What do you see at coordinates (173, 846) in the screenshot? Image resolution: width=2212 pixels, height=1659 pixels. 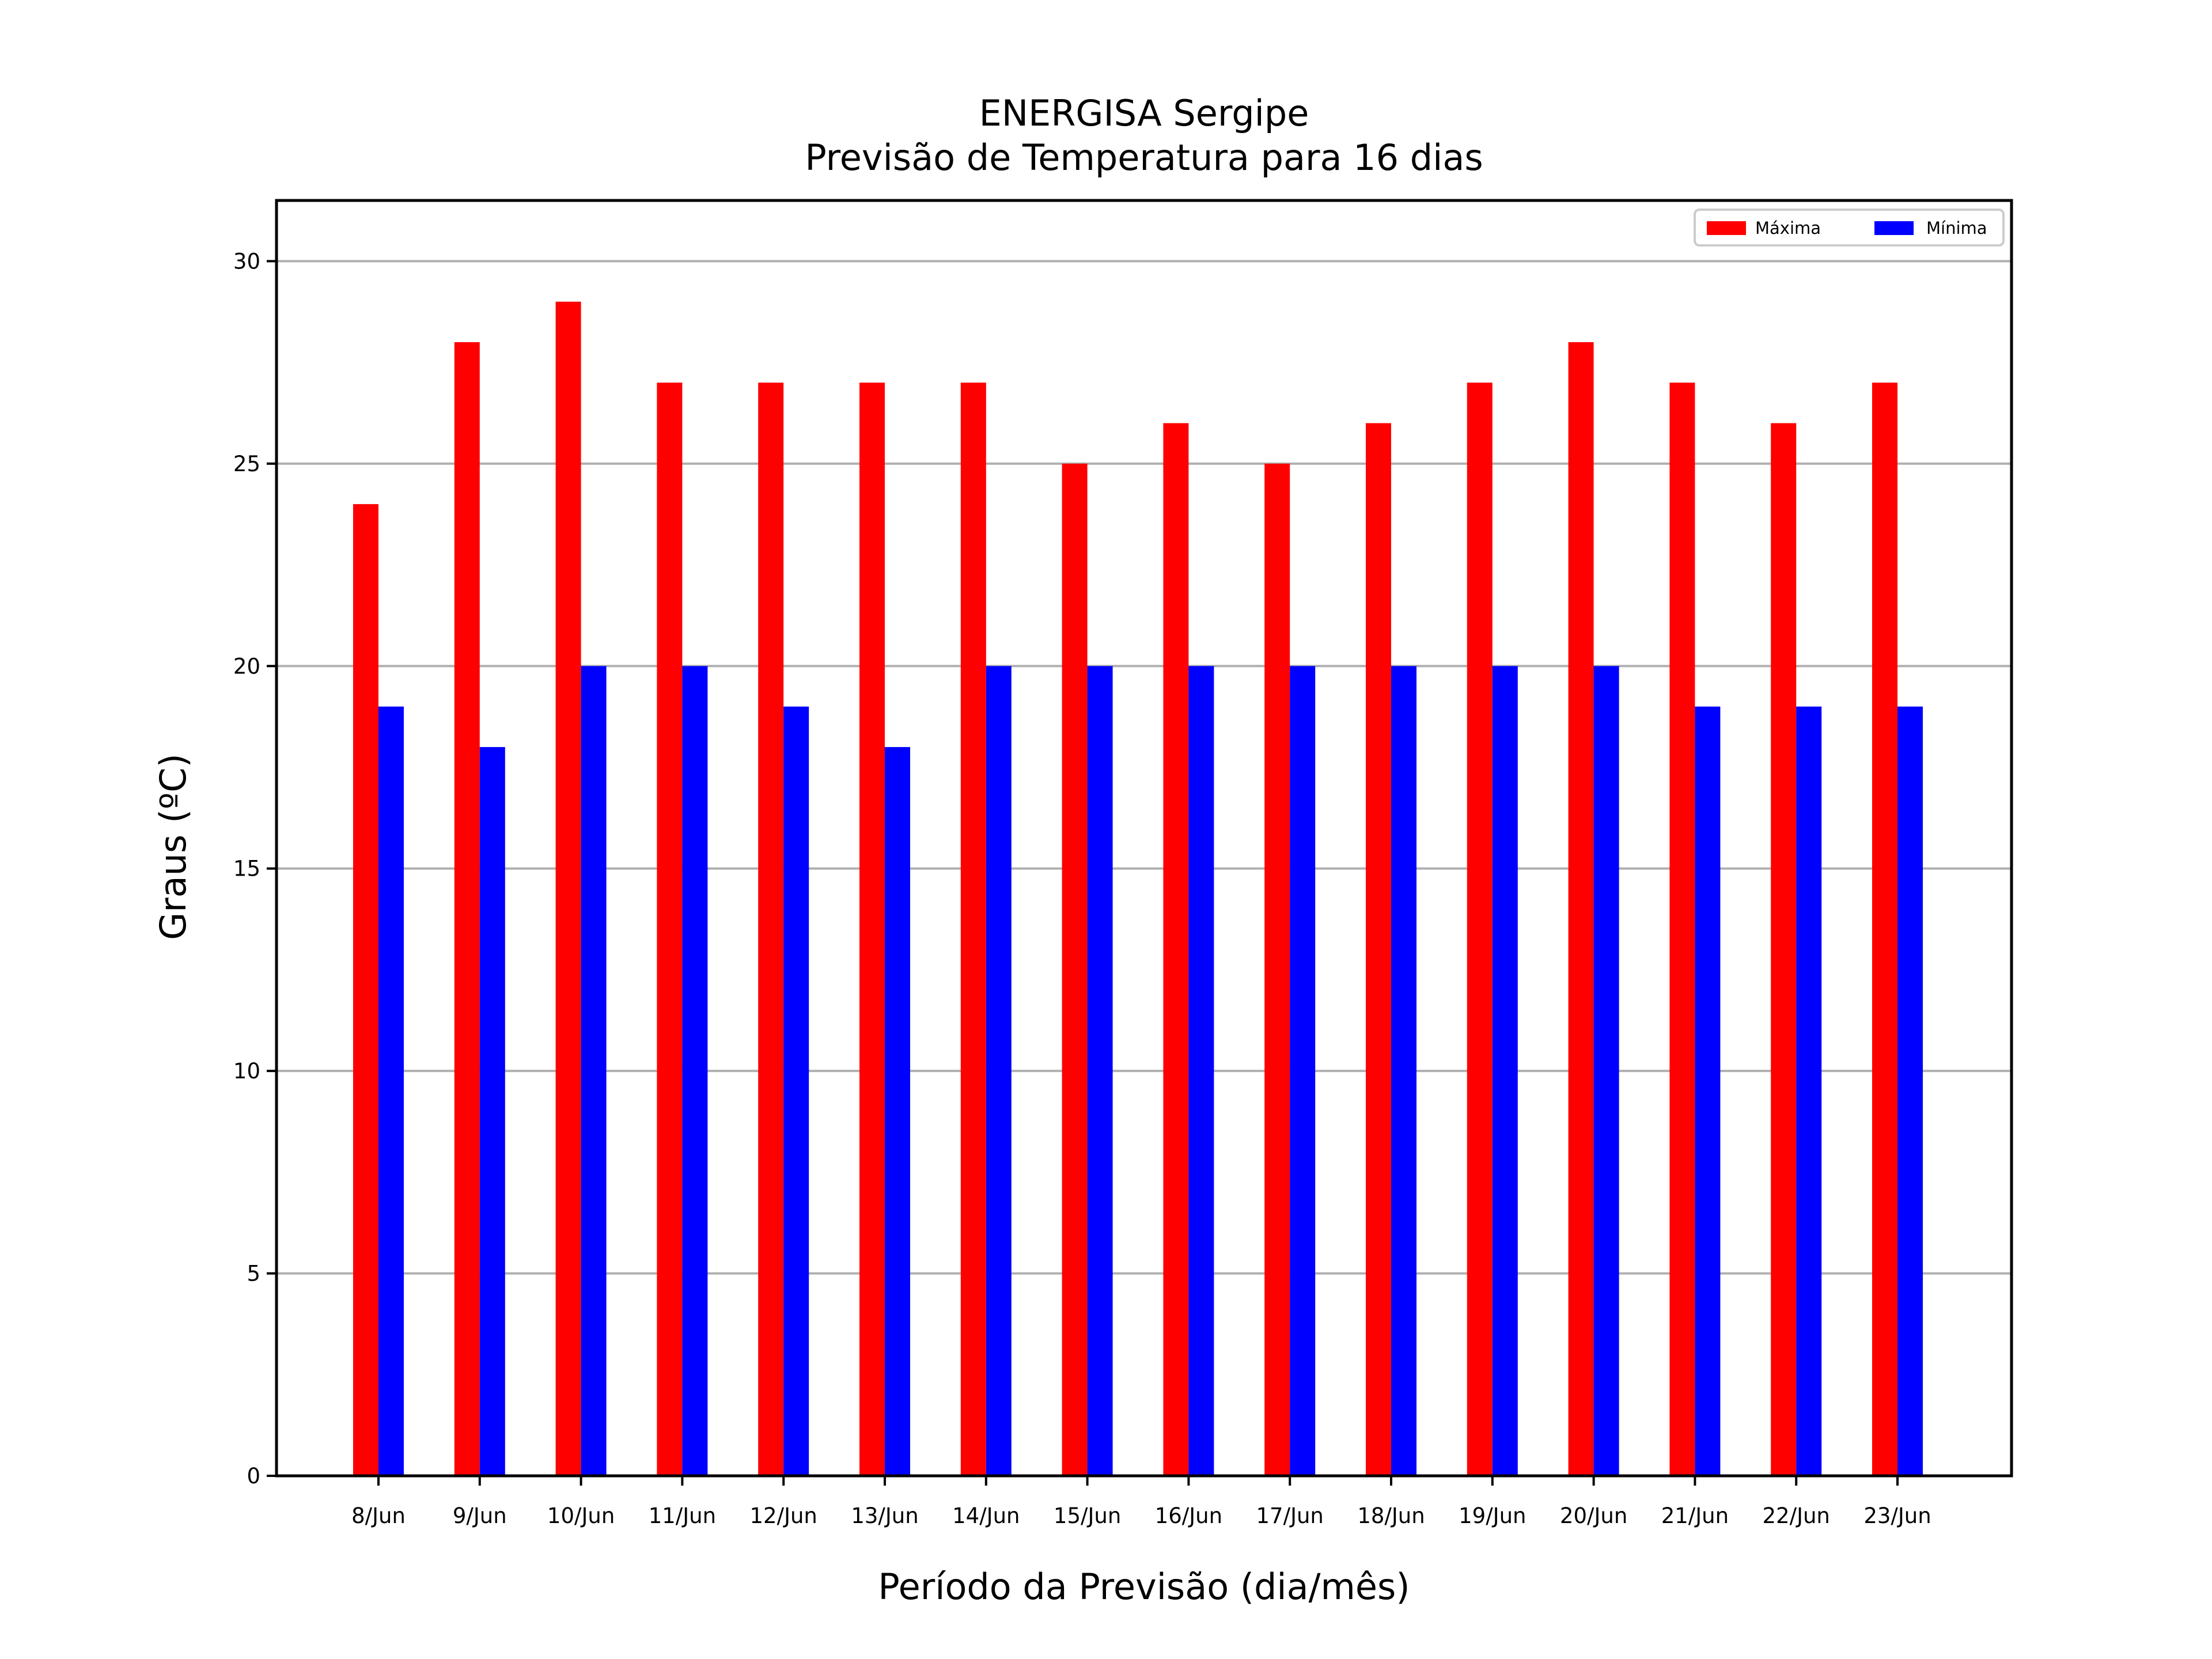 I see `y-axis-label: Graus (ºC)` at bounding box center [173, 846].